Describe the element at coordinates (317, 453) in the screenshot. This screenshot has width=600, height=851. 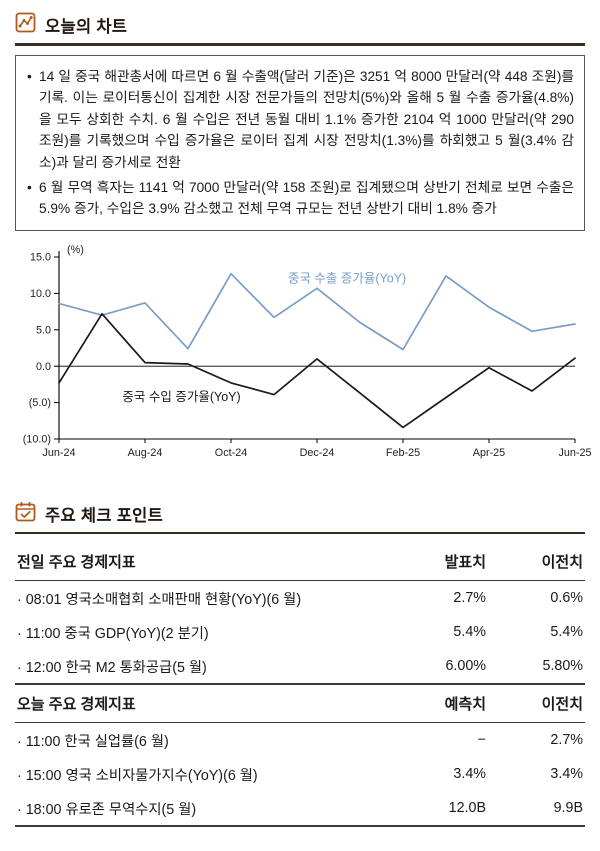
I see `x-tick-label: Dec-24` at that location.